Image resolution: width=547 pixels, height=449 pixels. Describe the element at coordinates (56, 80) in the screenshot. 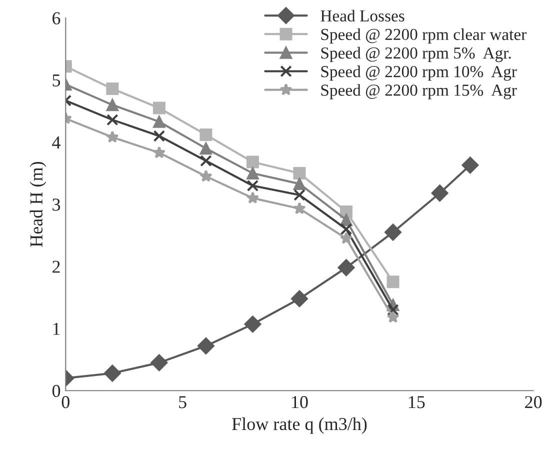

I see `y-tick-label: 5` at that location.